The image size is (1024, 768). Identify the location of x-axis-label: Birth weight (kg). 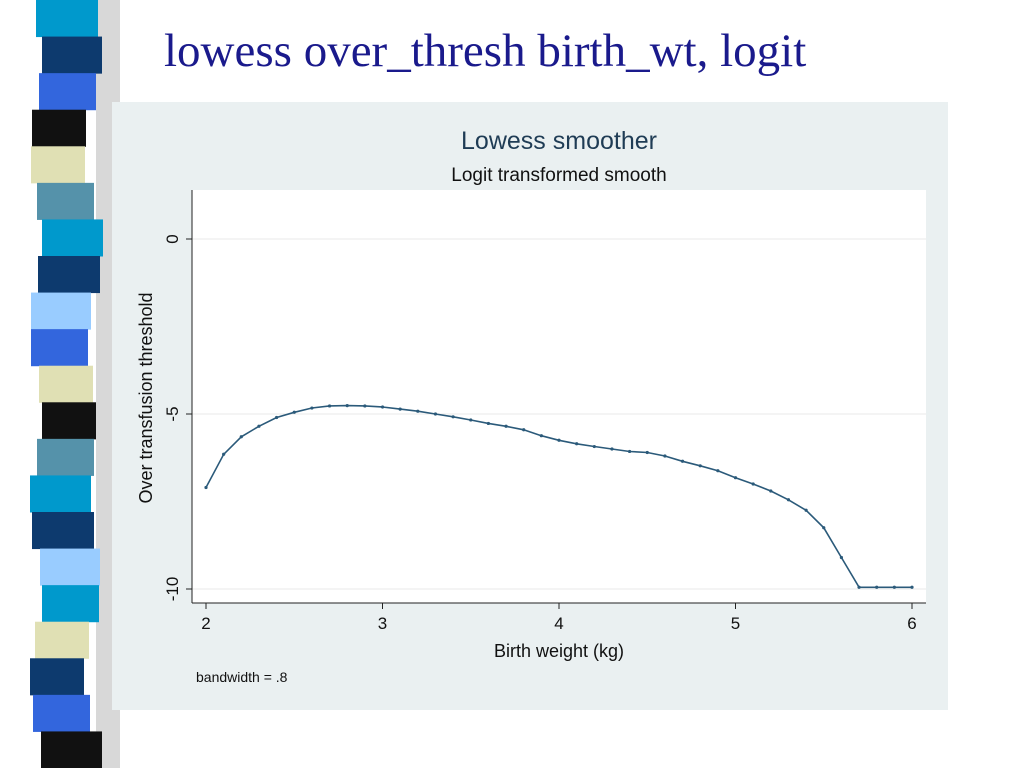
(559, 651).